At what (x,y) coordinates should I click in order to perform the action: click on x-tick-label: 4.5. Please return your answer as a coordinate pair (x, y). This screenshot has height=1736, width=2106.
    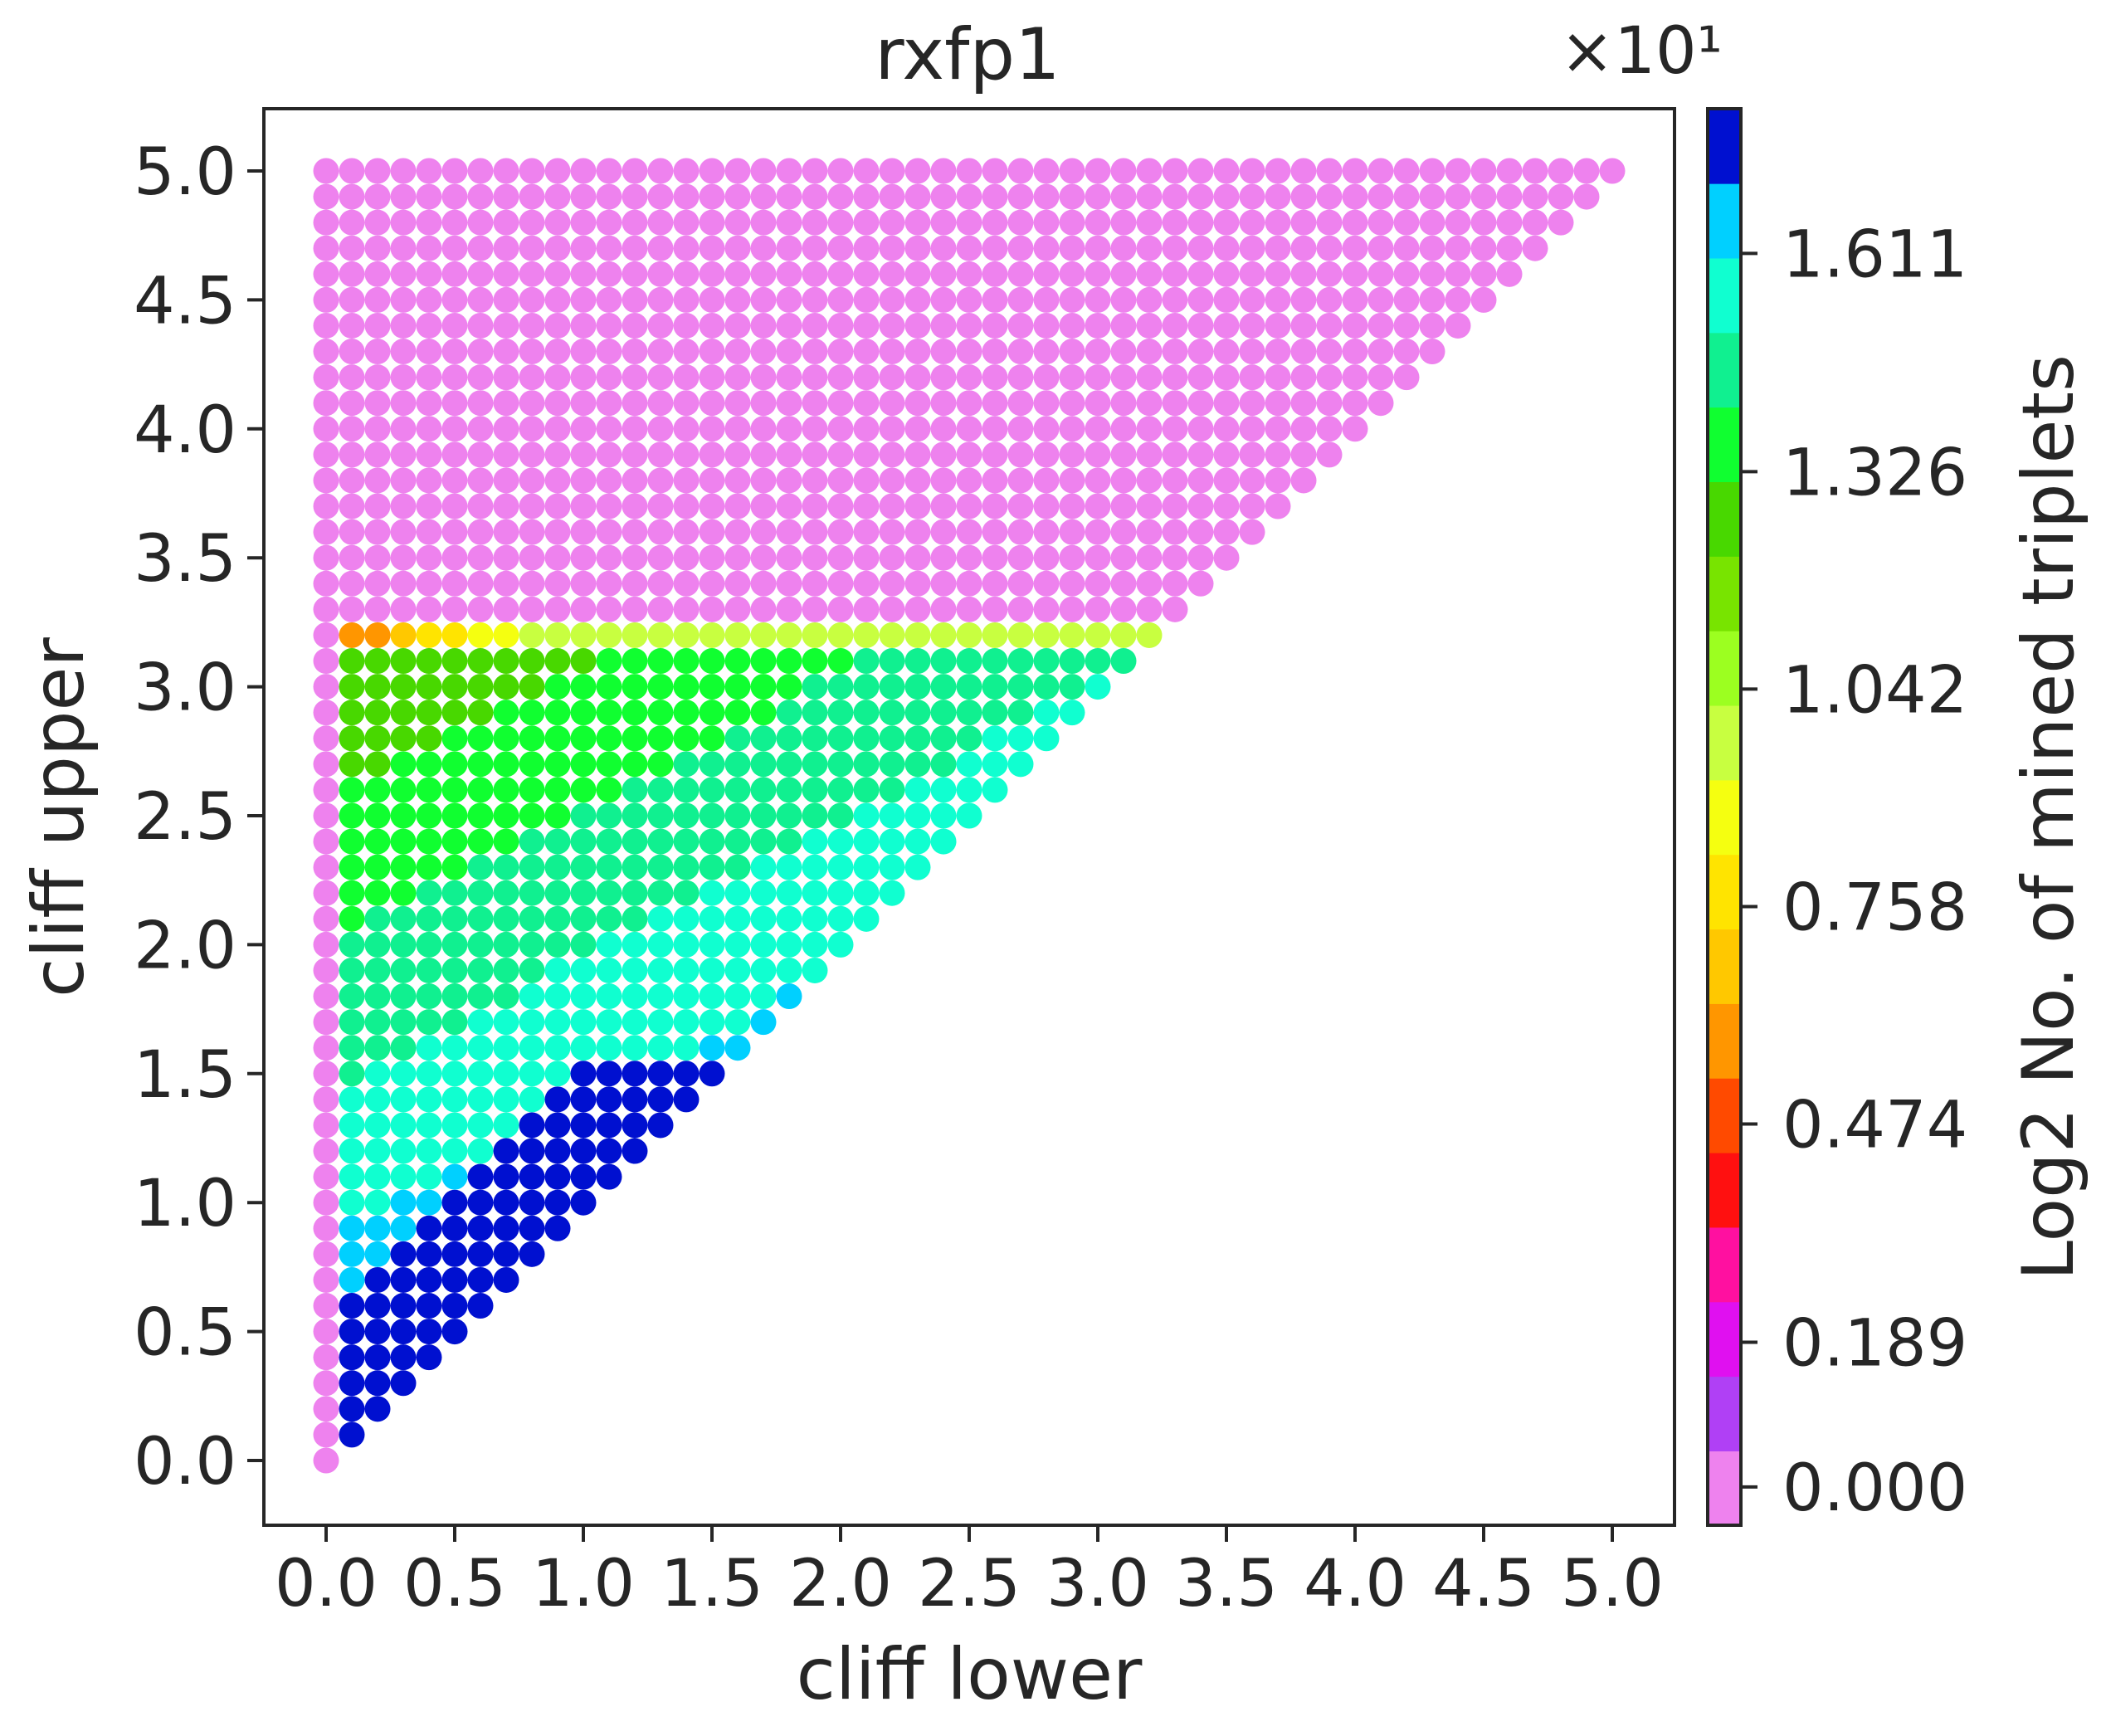
    Looking at the image, I should click on (1483, 1584).